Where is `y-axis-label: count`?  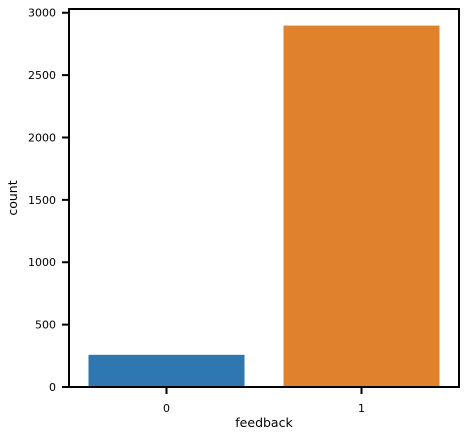
y-axis-label: count is located at coordinates (12, 197).